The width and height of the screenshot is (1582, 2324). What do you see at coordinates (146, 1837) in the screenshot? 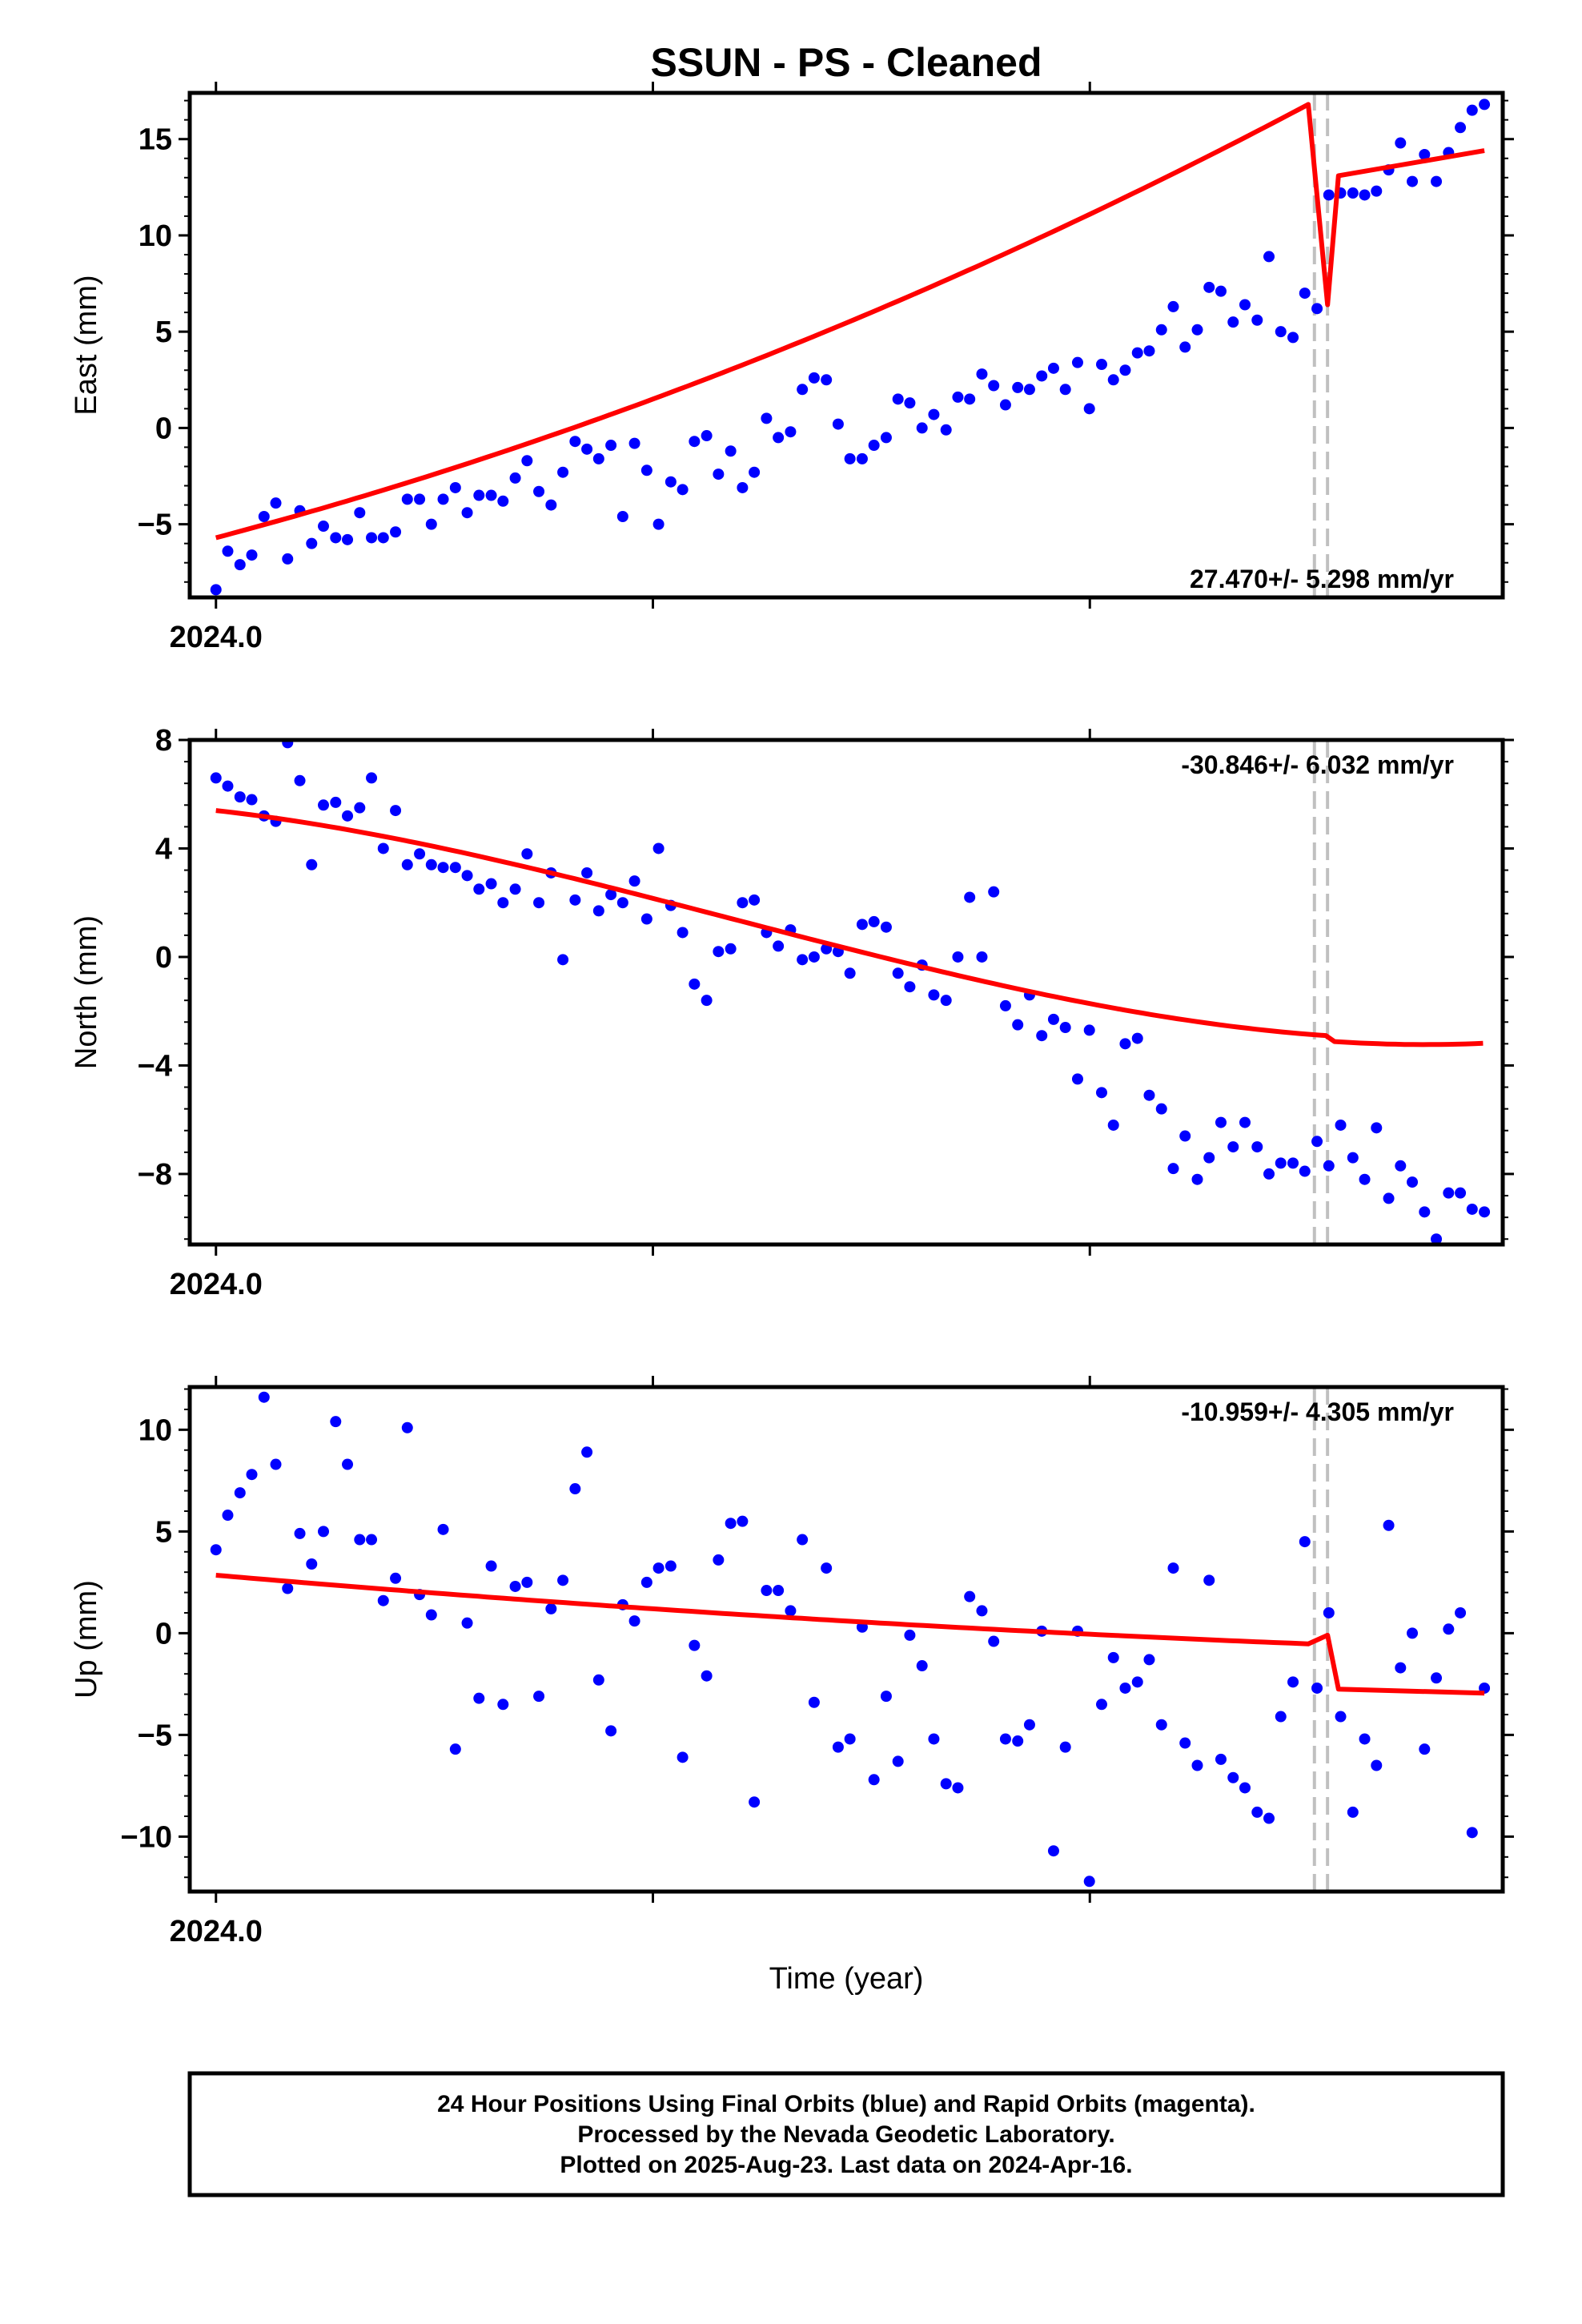
I see `y-tick-label: −10` at bounding box center [146, 1837].